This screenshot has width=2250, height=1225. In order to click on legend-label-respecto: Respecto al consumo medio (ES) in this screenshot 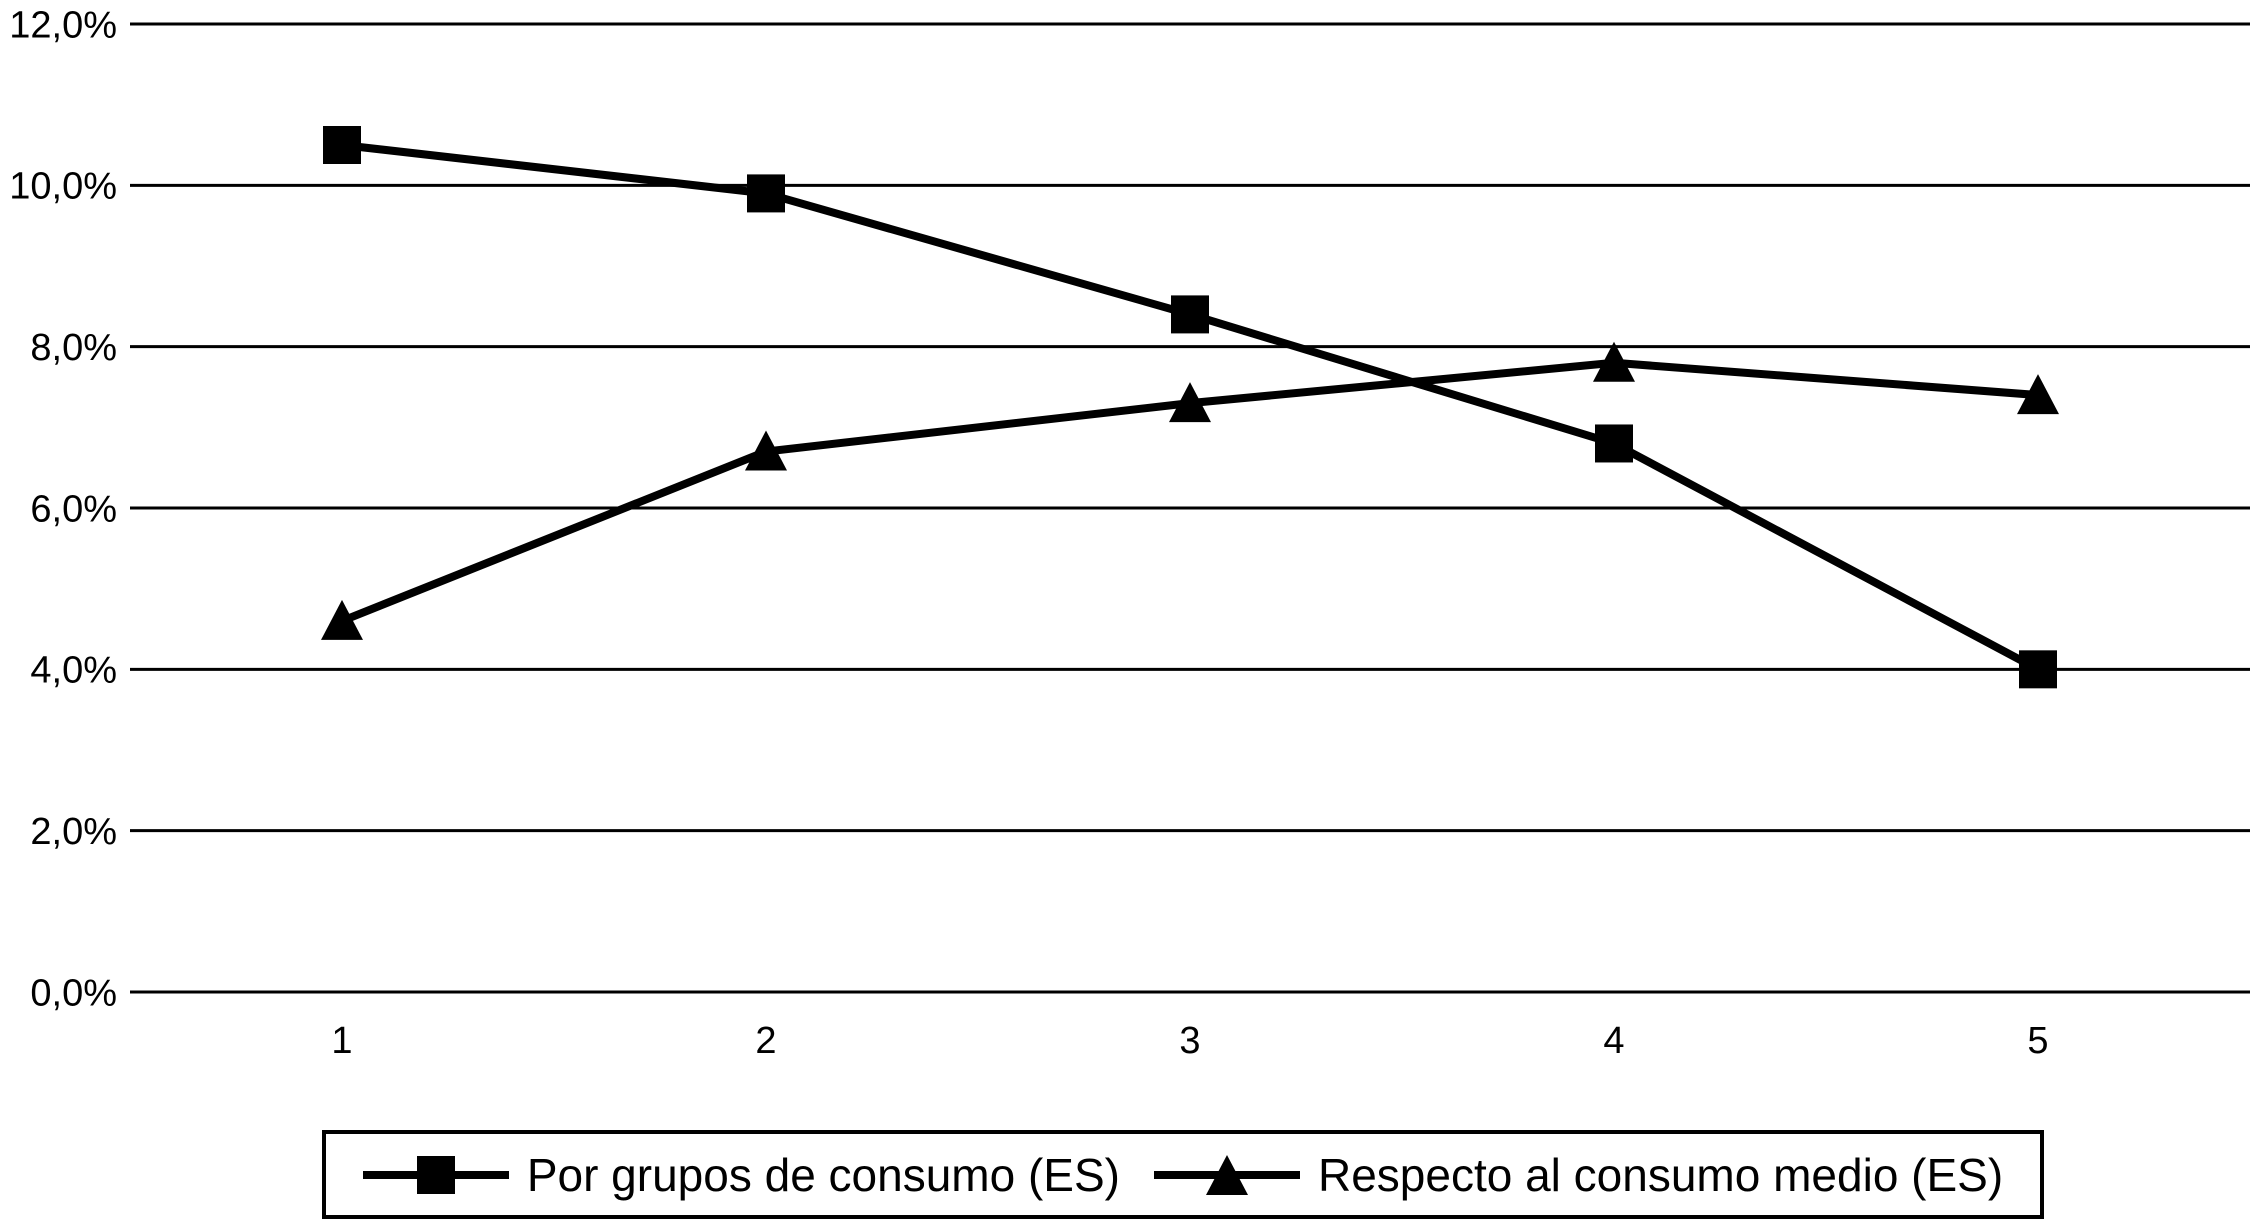, I will do `click(1660, 1174)`.